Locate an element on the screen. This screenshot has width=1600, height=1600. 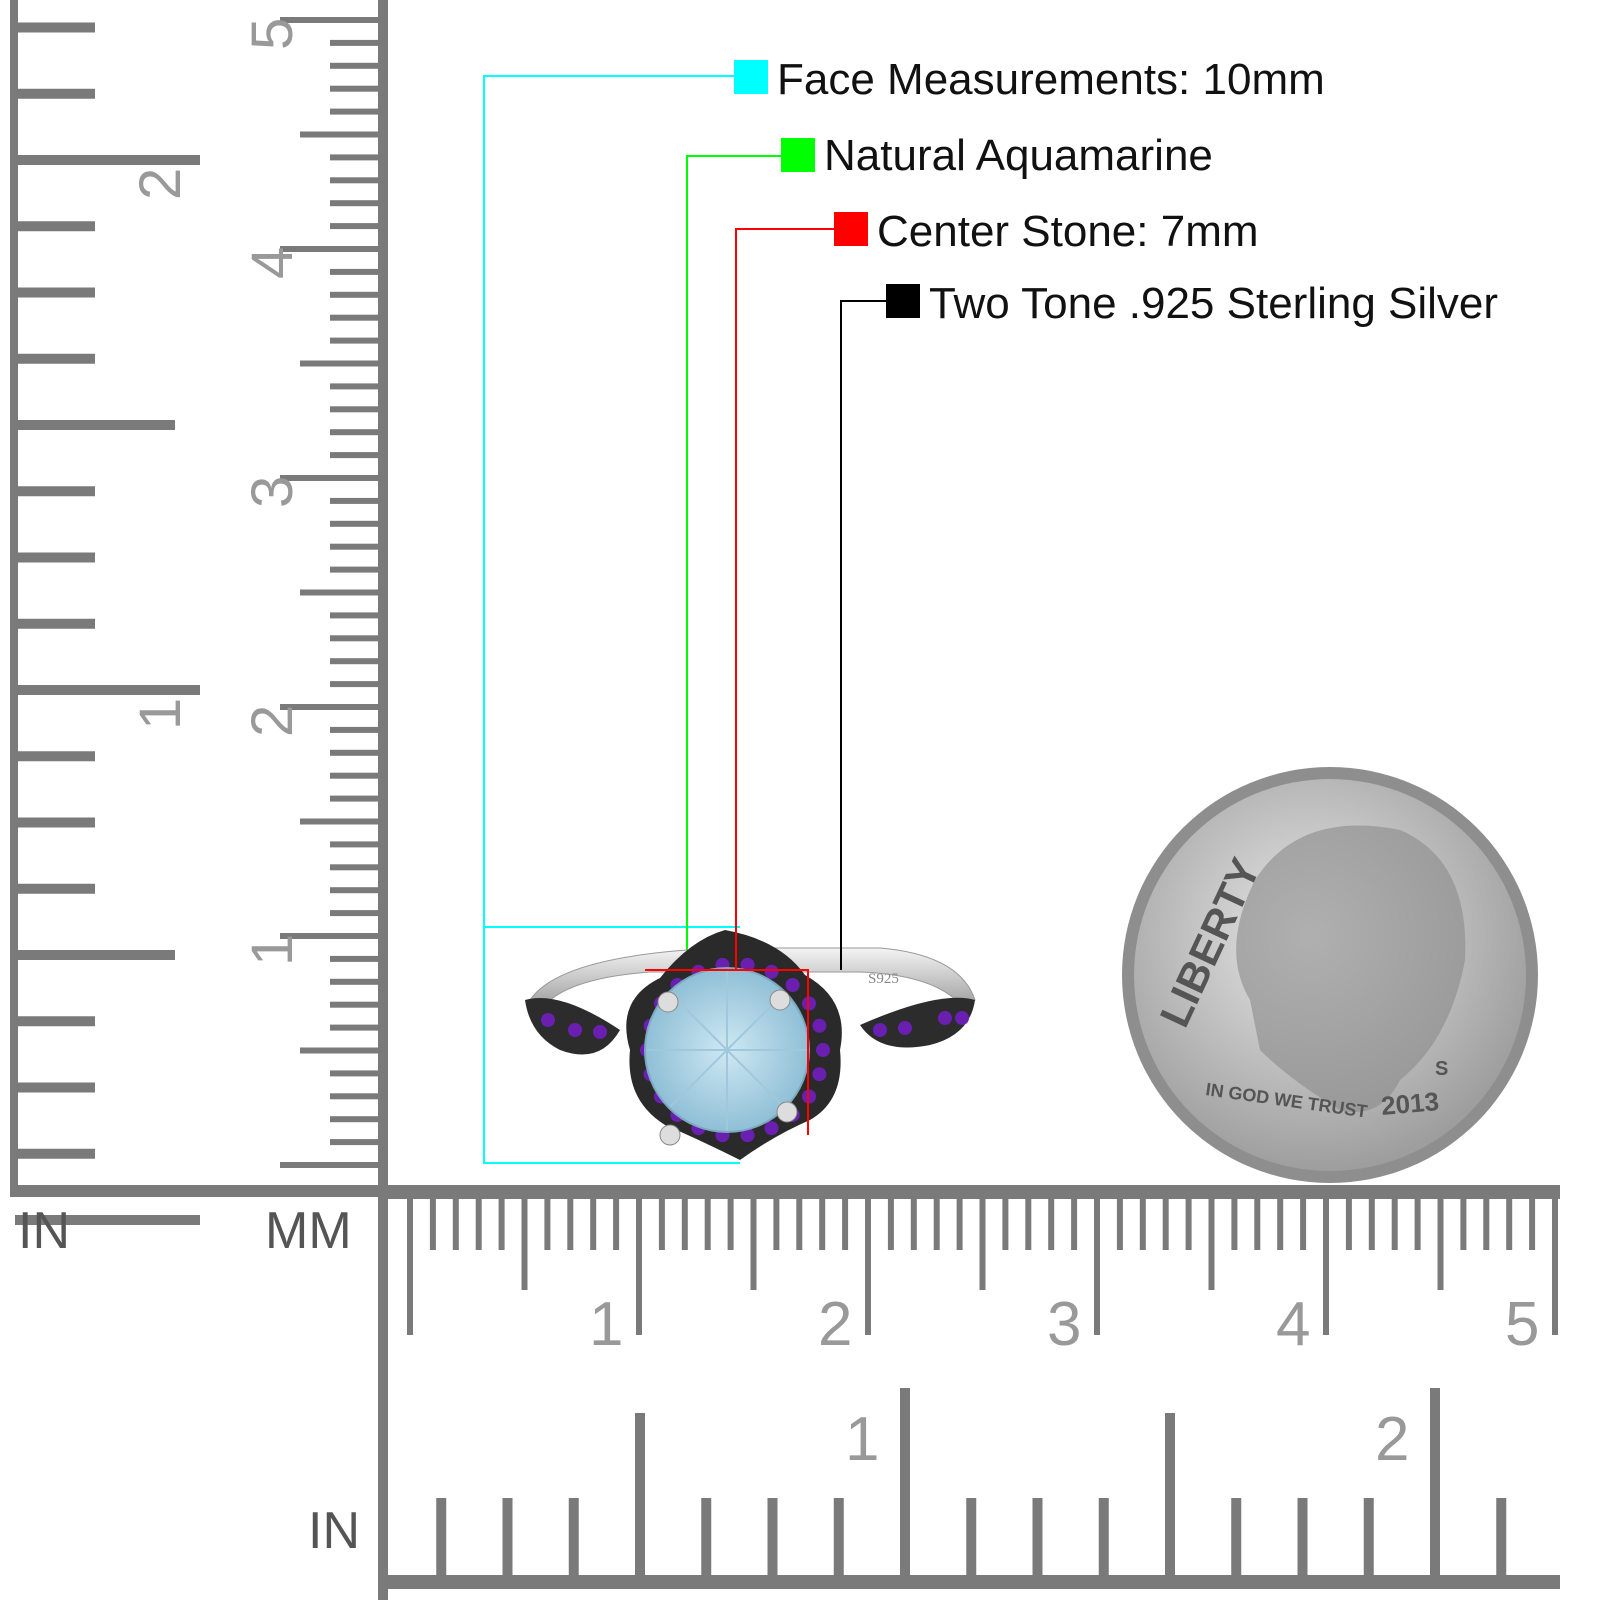
face-measurement-swatch is located at coordinates (751, 77).